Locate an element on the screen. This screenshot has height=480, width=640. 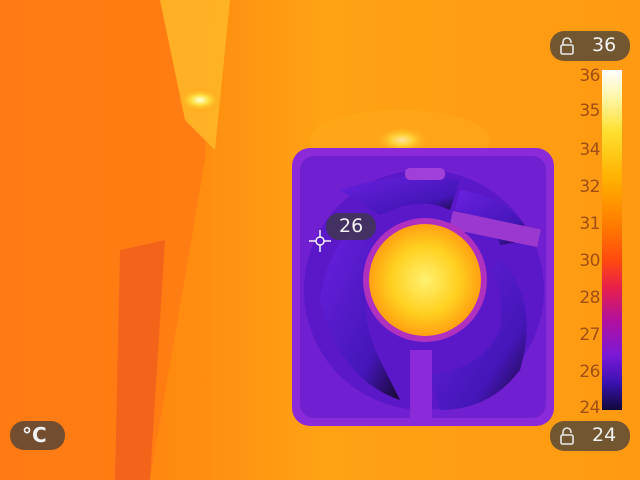
scale-tick: 30 is located at coordinates (589, 261).